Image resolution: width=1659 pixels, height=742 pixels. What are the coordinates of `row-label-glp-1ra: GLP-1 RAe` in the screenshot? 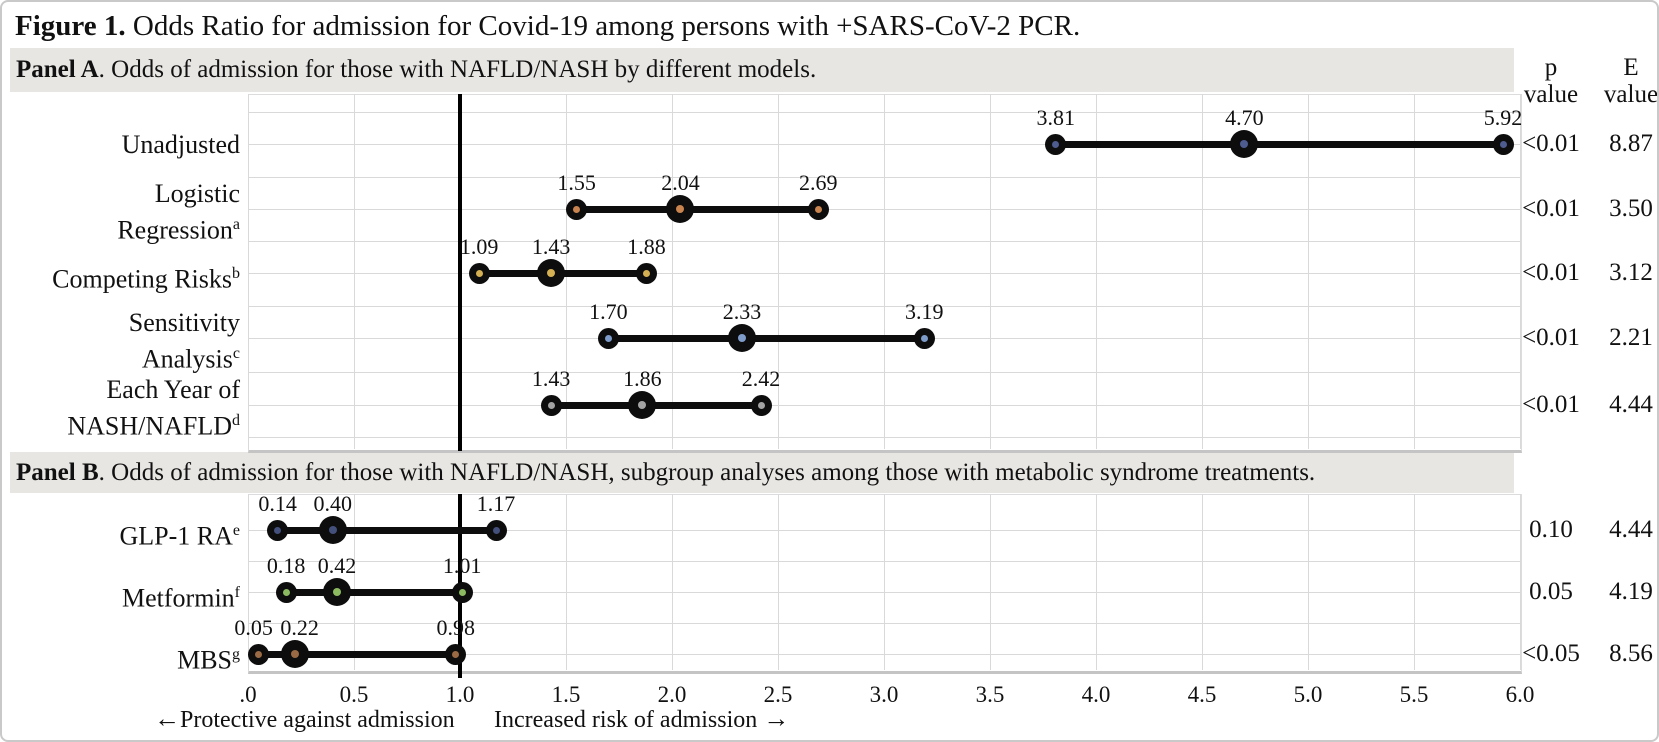 It's located at (179, 536).